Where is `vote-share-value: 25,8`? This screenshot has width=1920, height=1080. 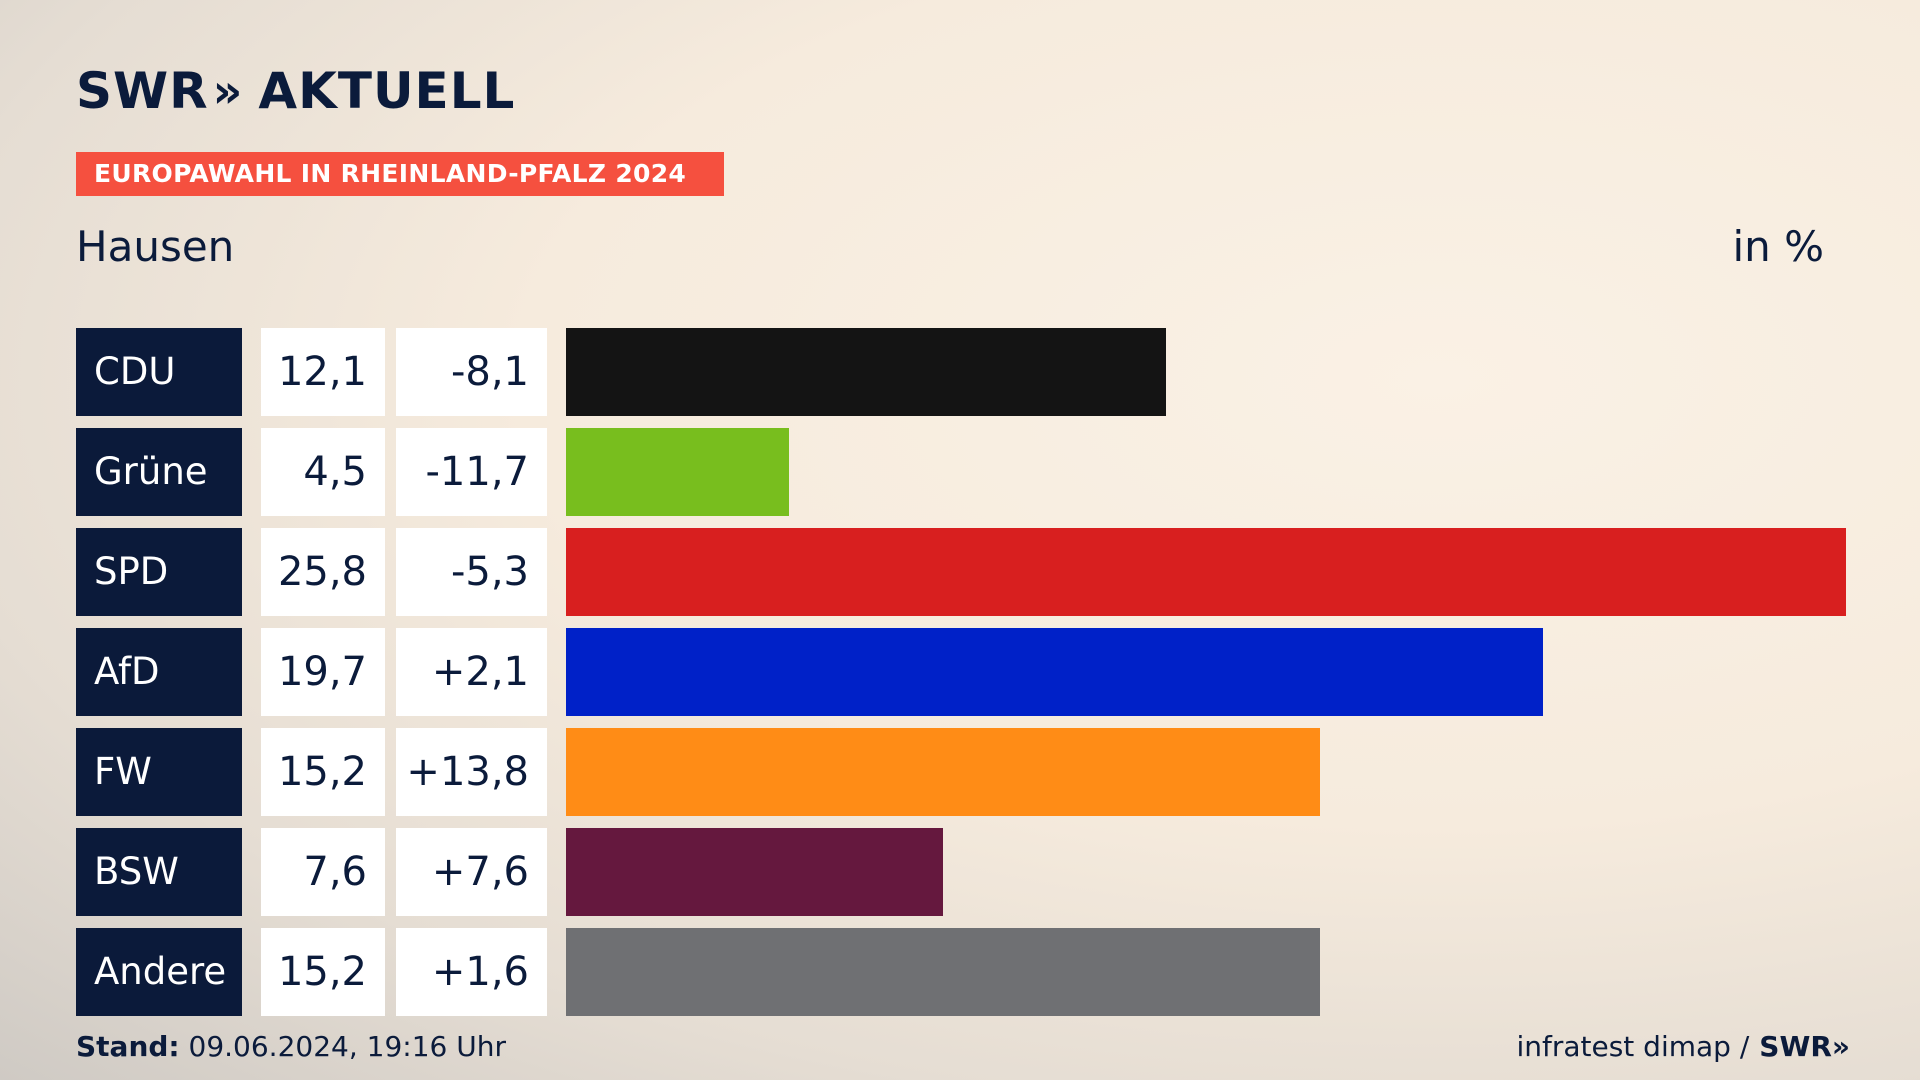
vote-share-value: 25,8 is located at coordinates (323, 572).